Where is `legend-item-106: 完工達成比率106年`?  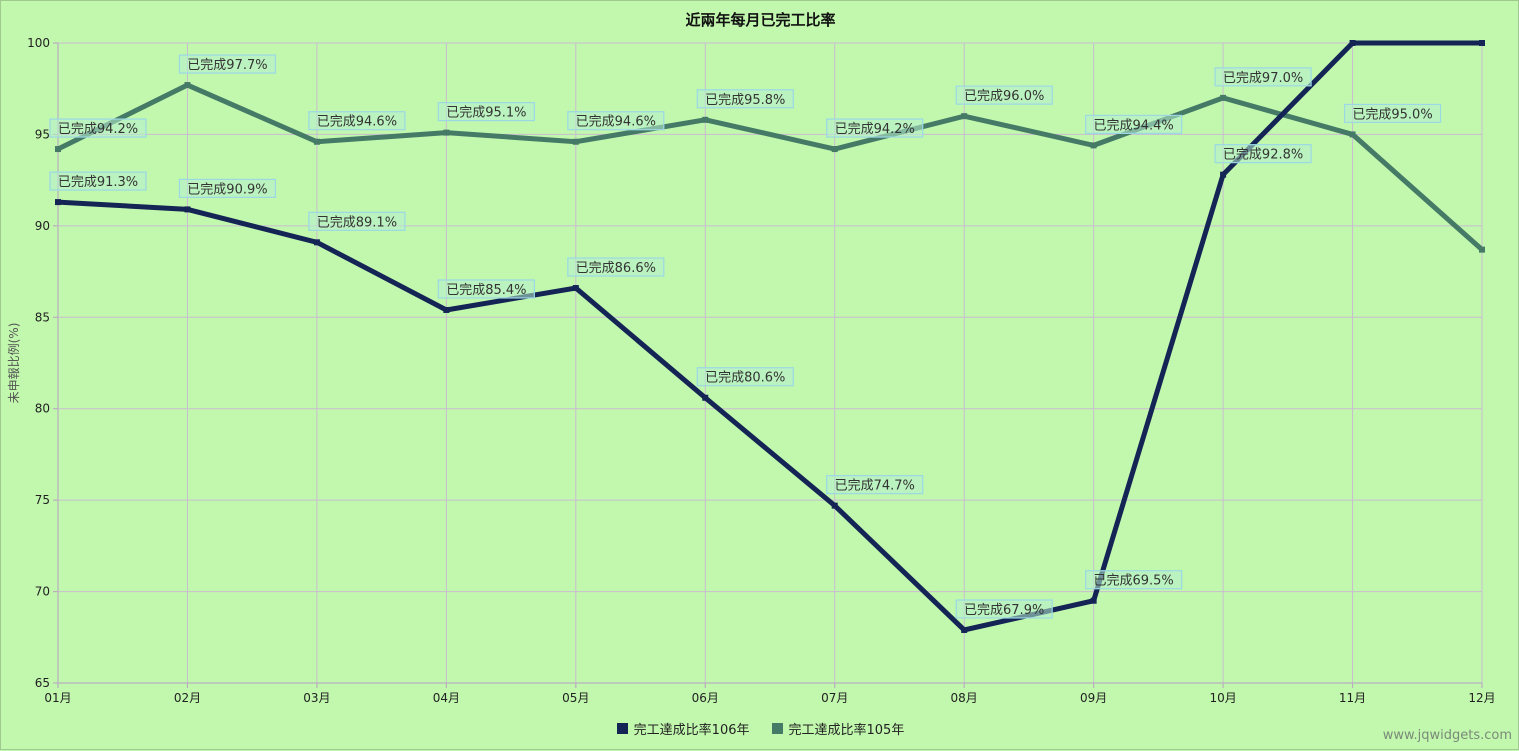
legend-item-106: 完工達成比率106年 is located at coordinates (683, 728).